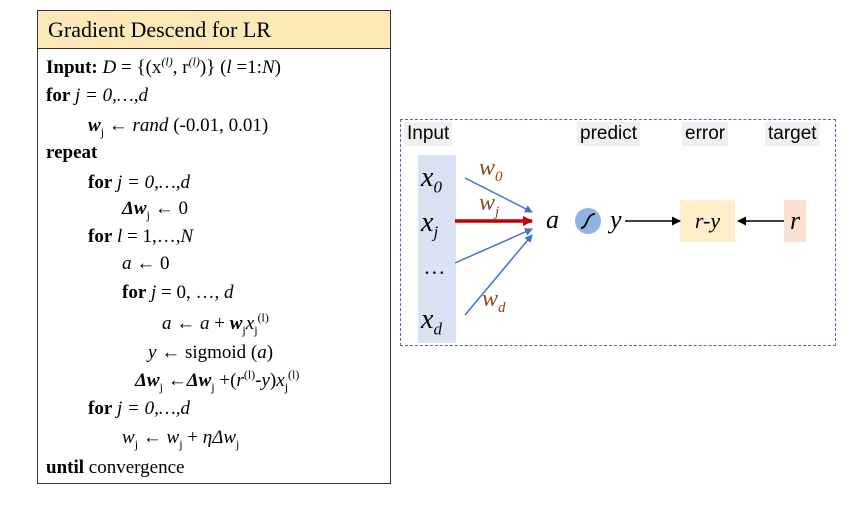 This screenshot has height=506, width=864. What do you see at coordinates (163, 66) in the screenshot?
I see `line-input: Input: D = {(x(l), r(l))} (l =1:N)` at bounding box center [163, 66].